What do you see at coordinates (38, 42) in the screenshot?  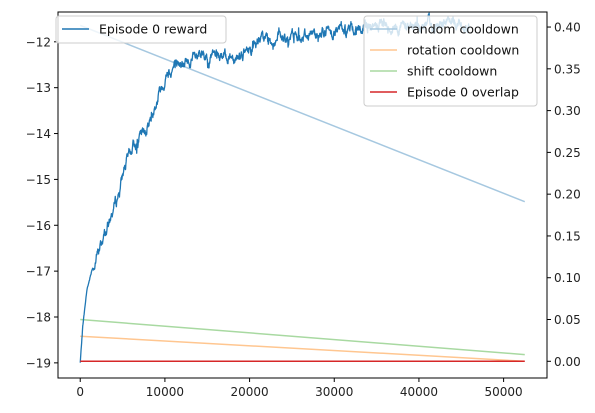 I see `left-y-tick-label: −12` at bounding box center [38, 42].